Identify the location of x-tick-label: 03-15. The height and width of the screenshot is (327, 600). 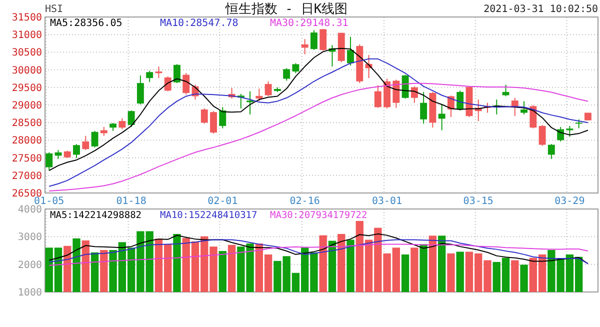
(478, 201).